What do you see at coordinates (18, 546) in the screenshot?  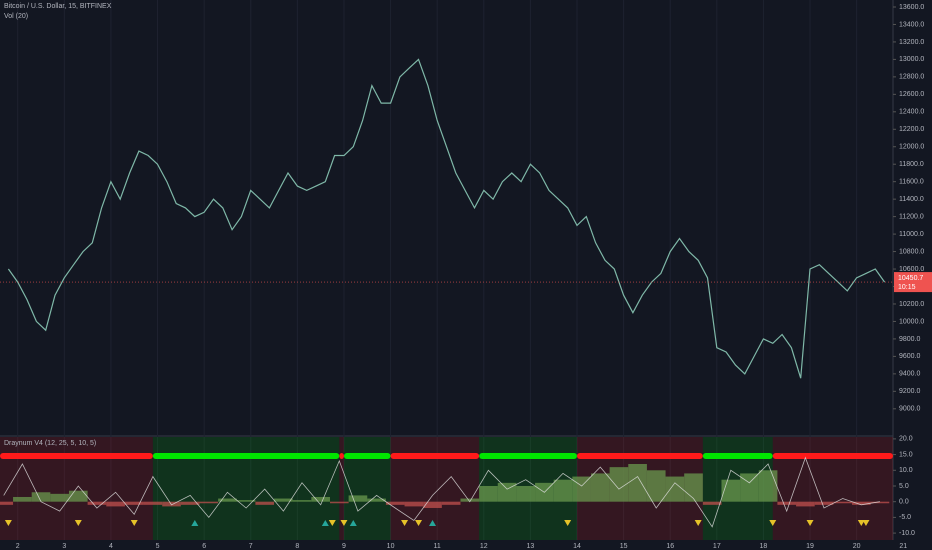 I see `x-tick-label: 2` at bounding box center [18, 546].